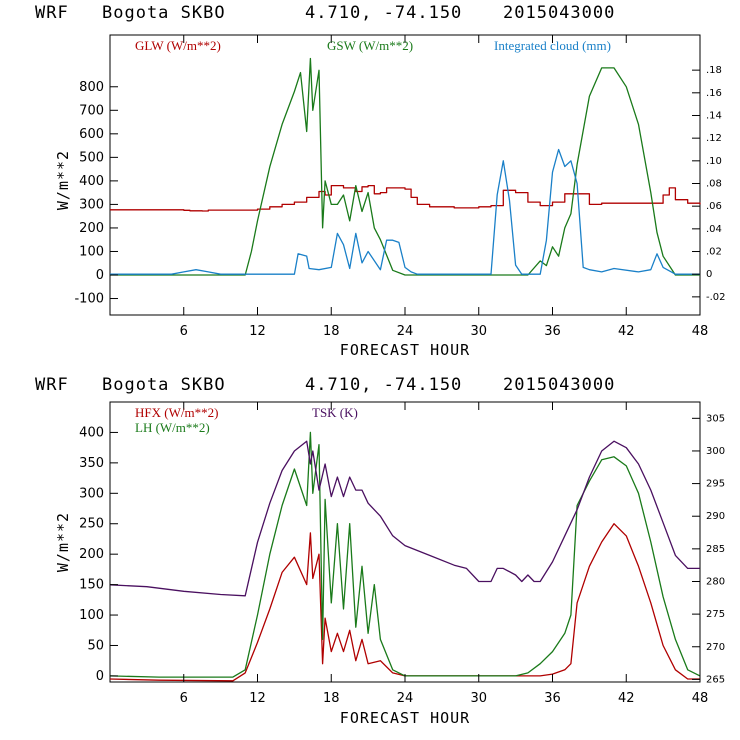  What do you see at coordinates (176, 412) in the screenshot?
I see `chart2-legend-hfx: HFX (W/m**2)` at bounding box center [176, 412].